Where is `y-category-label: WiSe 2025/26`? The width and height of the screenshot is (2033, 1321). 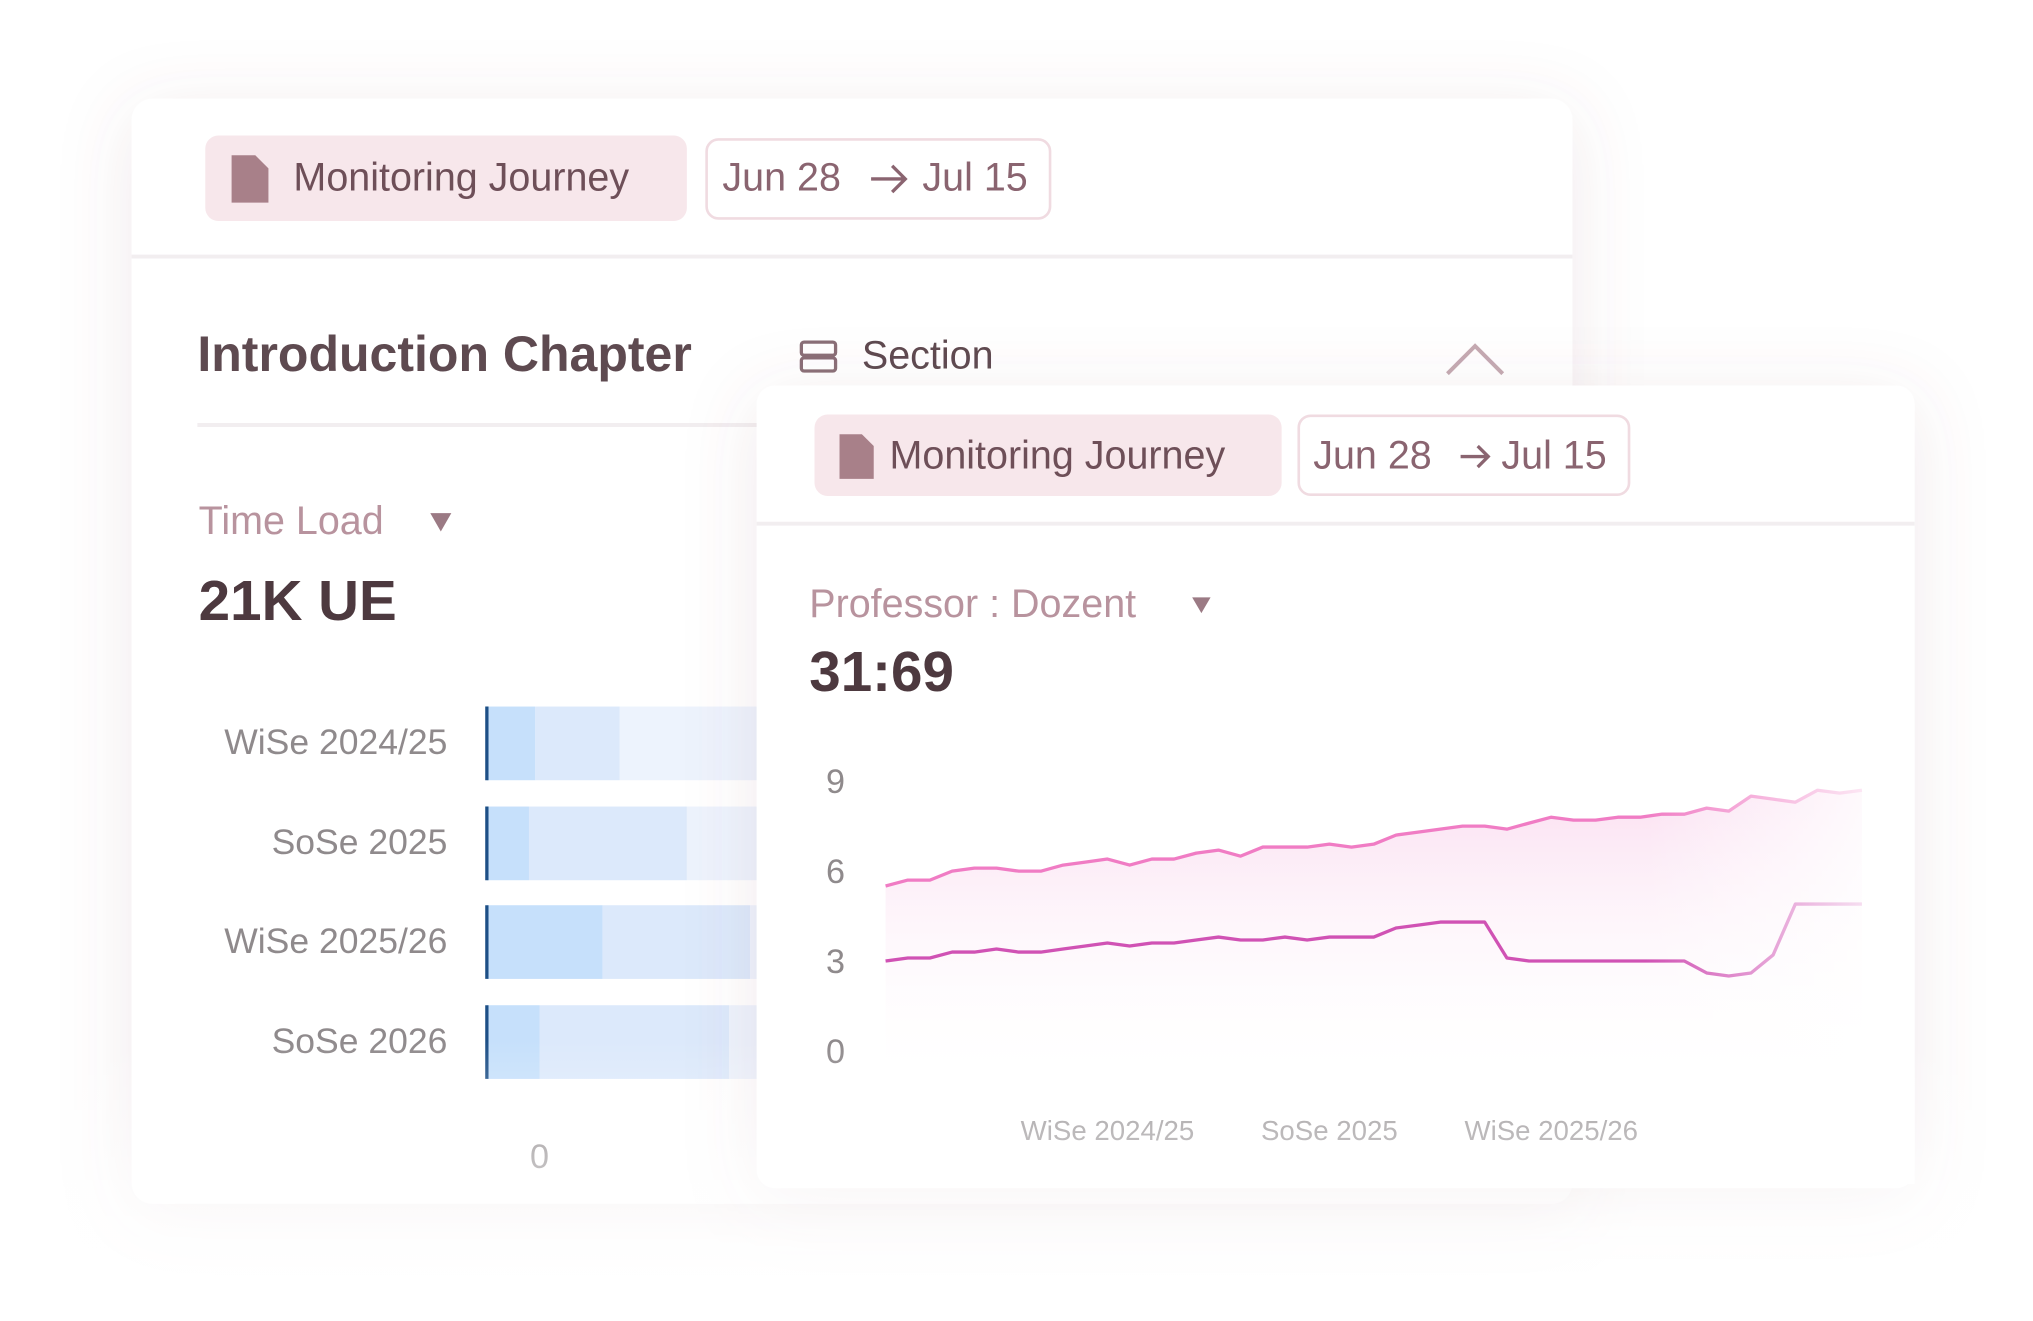
y-category-label: WiSe 2025/26 is located at coordinates (335, 941).